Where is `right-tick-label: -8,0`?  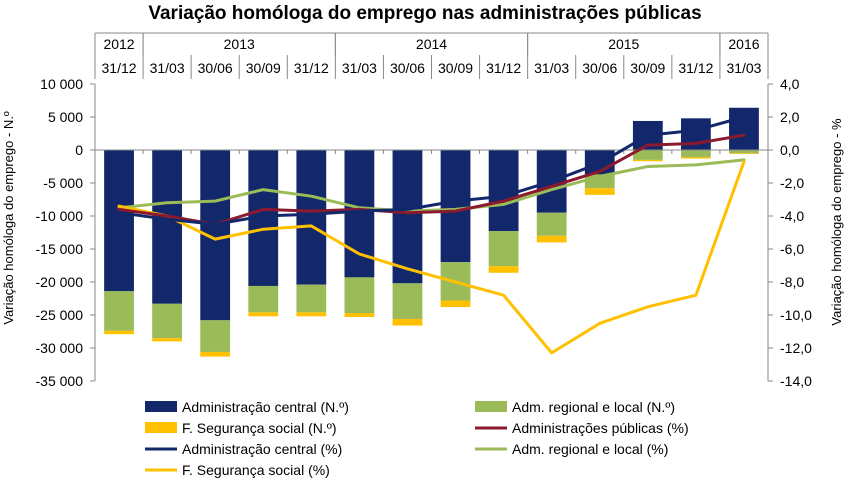 right-tick-label: -8,0 is located at coordinates (792, 282).